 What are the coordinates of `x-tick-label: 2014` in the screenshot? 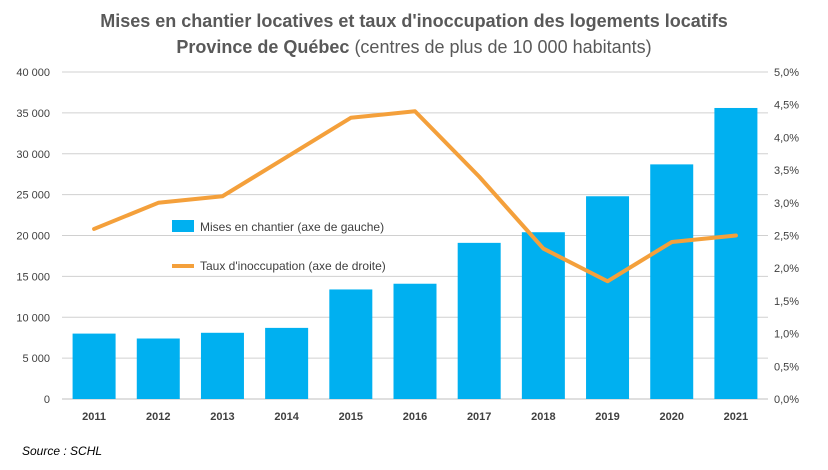 It's located at (286, 417).